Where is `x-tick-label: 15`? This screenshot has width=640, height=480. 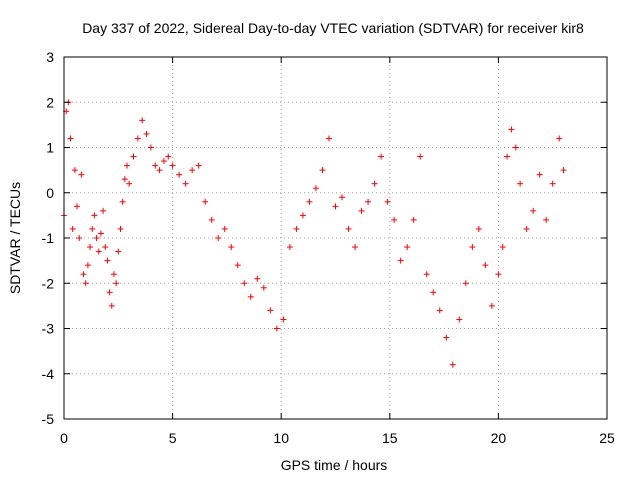
x-tick-label: 15 is located at coordinates (390, 438).